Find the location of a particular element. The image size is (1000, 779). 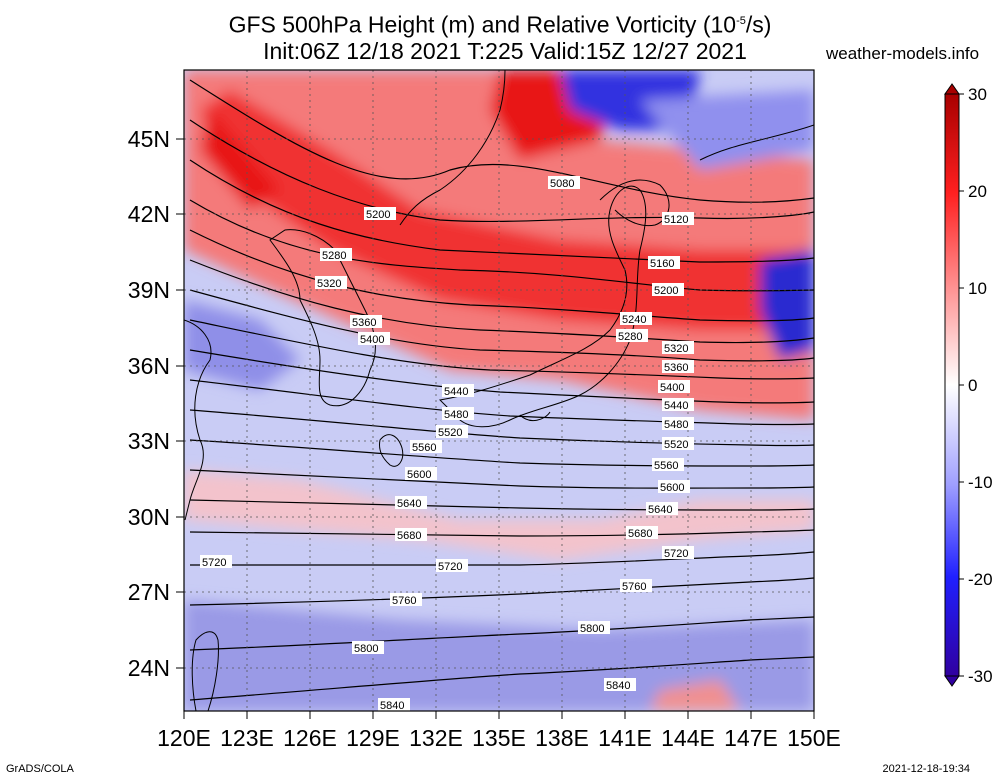

svg-text: 5160 is located at coordinates (662, 264).